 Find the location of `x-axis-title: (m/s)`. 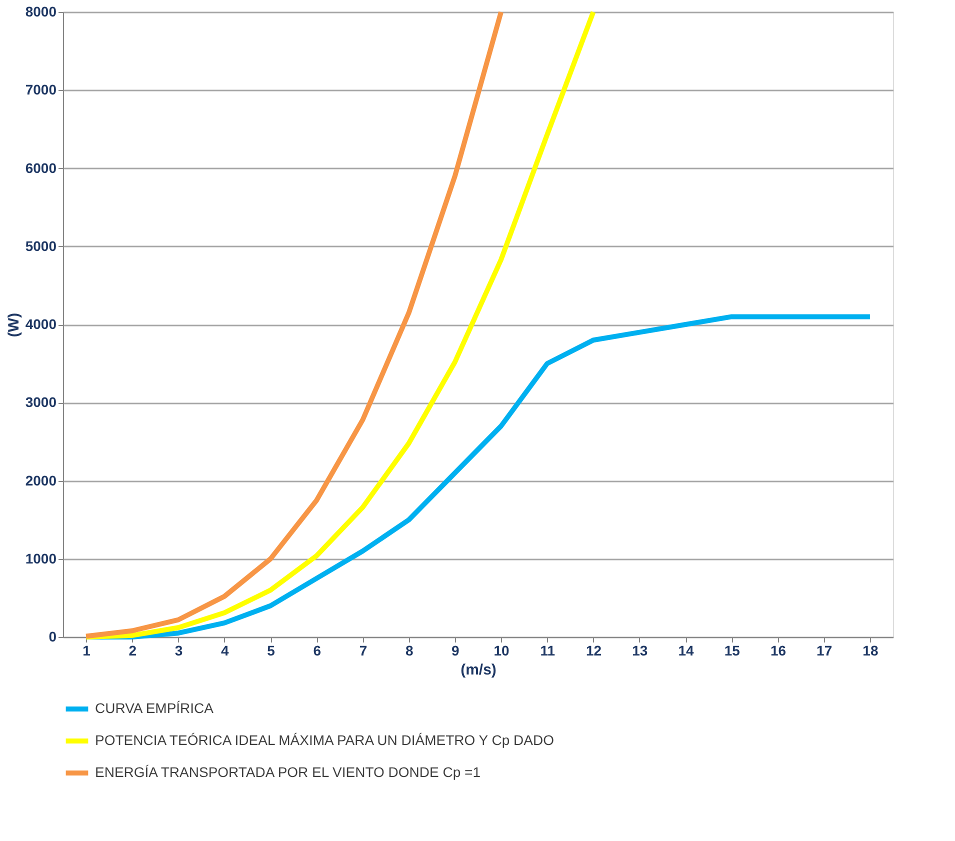

x-axis-title: (m/s) is located at coordinates (478, 670).